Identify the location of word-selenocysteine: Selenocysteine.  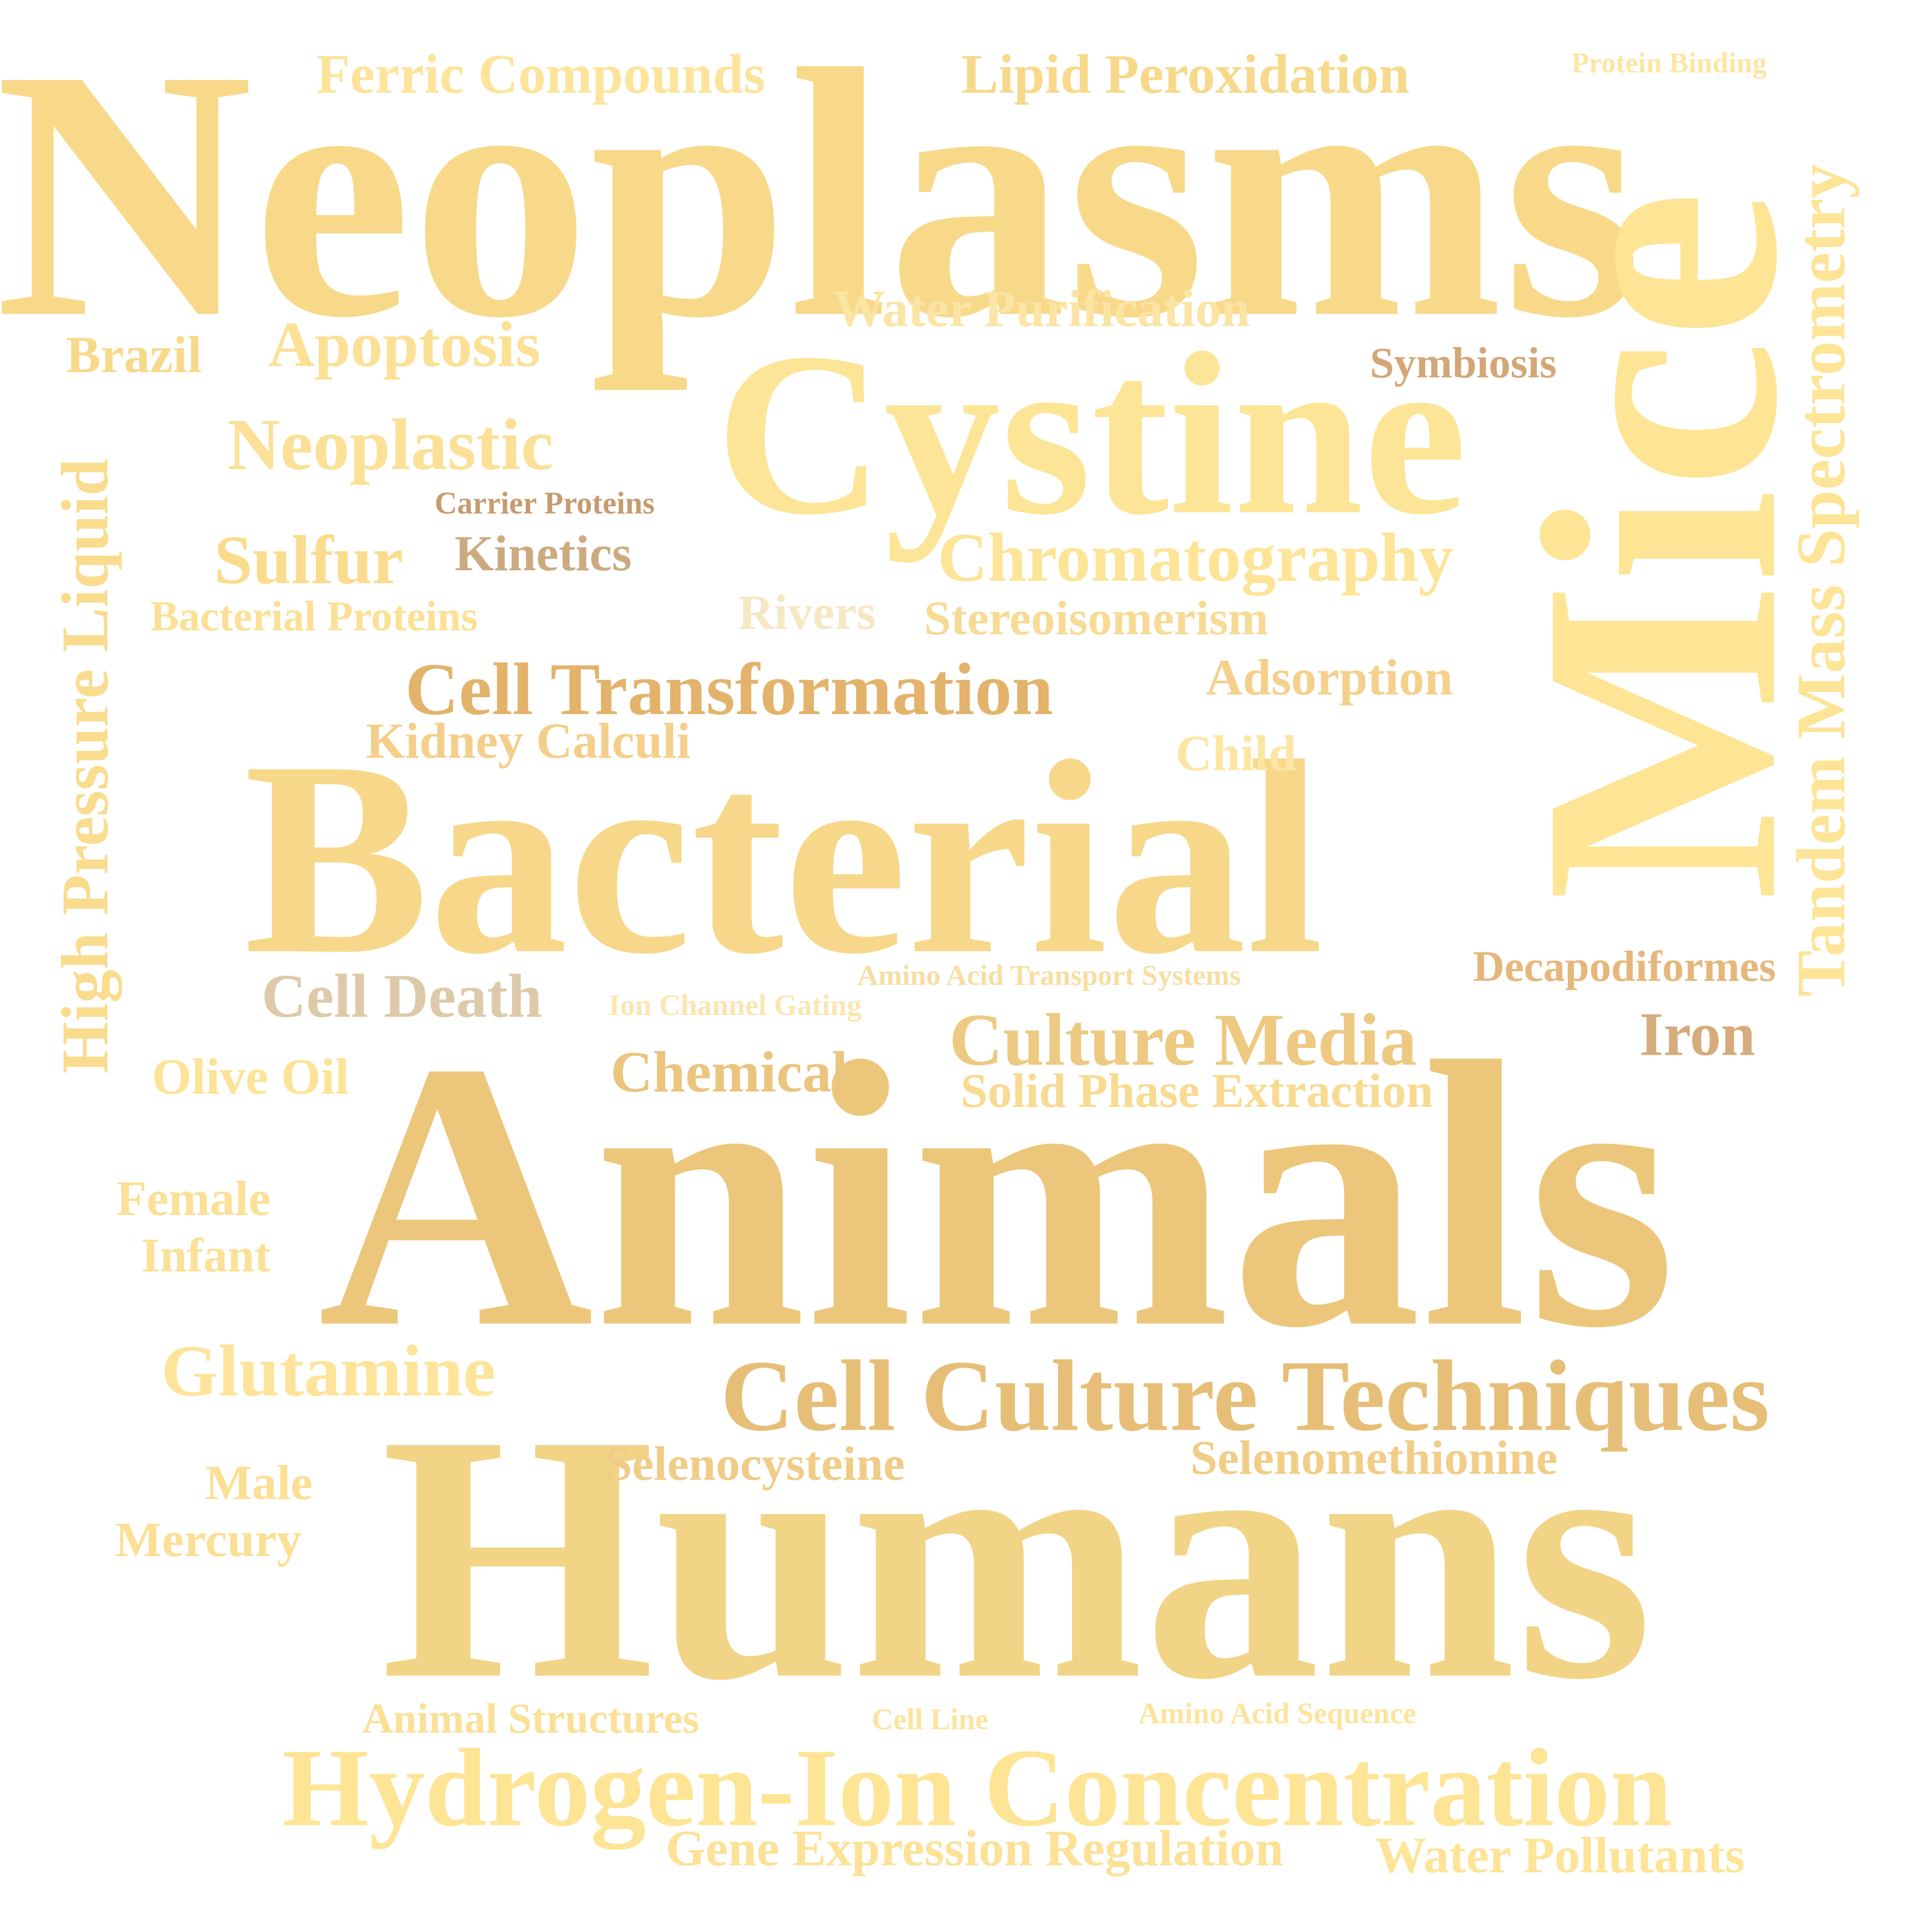
(755, 1464).